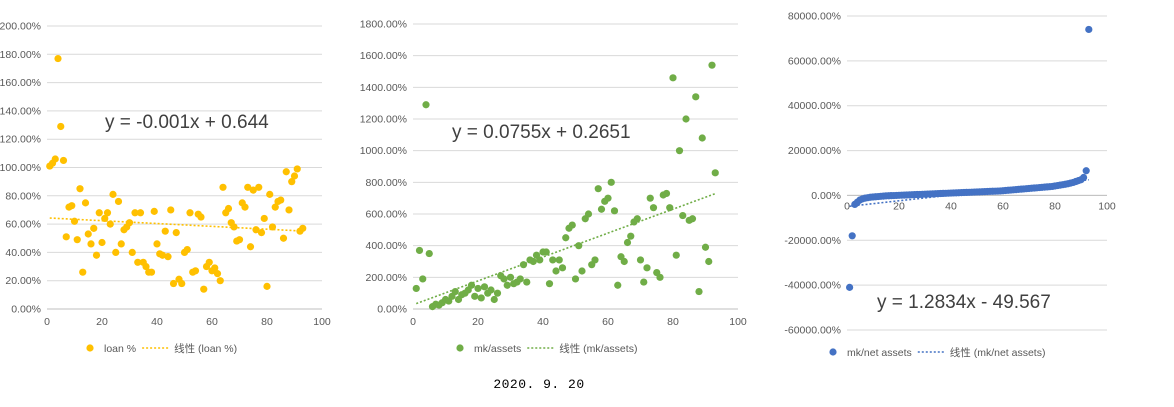 This screenshot has width=1174, height=407. I want to click on y-tick-label: 60000.00%, so click(814, 61).